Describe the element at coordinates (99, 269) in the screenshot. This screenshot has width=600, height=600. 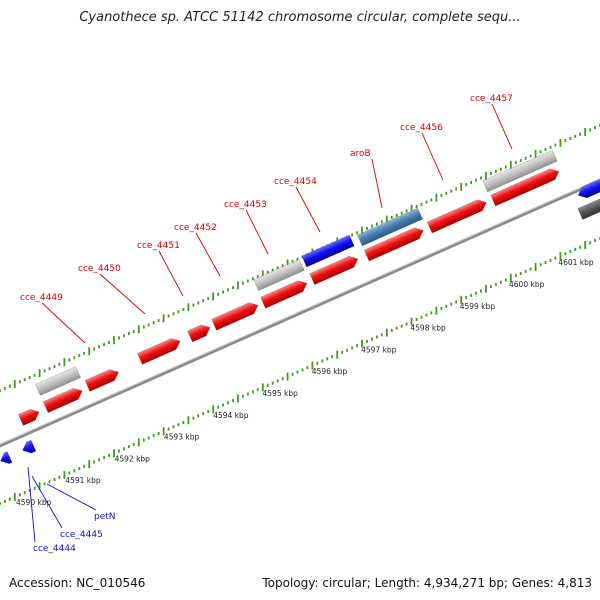
I see `gene-label: cce_4450` at that location.